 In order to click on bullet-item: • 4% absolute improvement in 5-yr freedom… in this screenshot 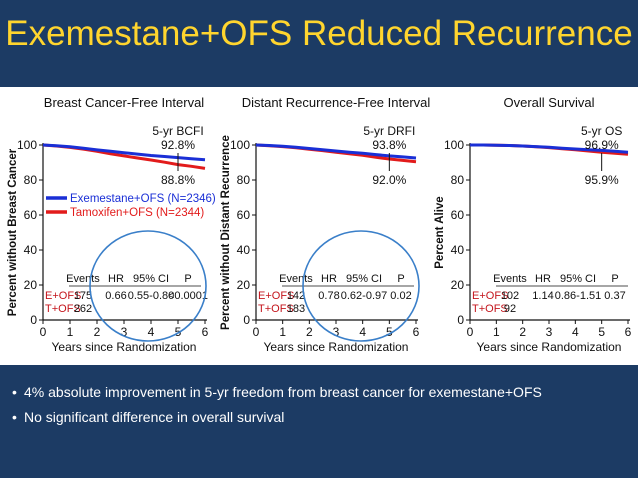, I will do `click(322, 392)`.